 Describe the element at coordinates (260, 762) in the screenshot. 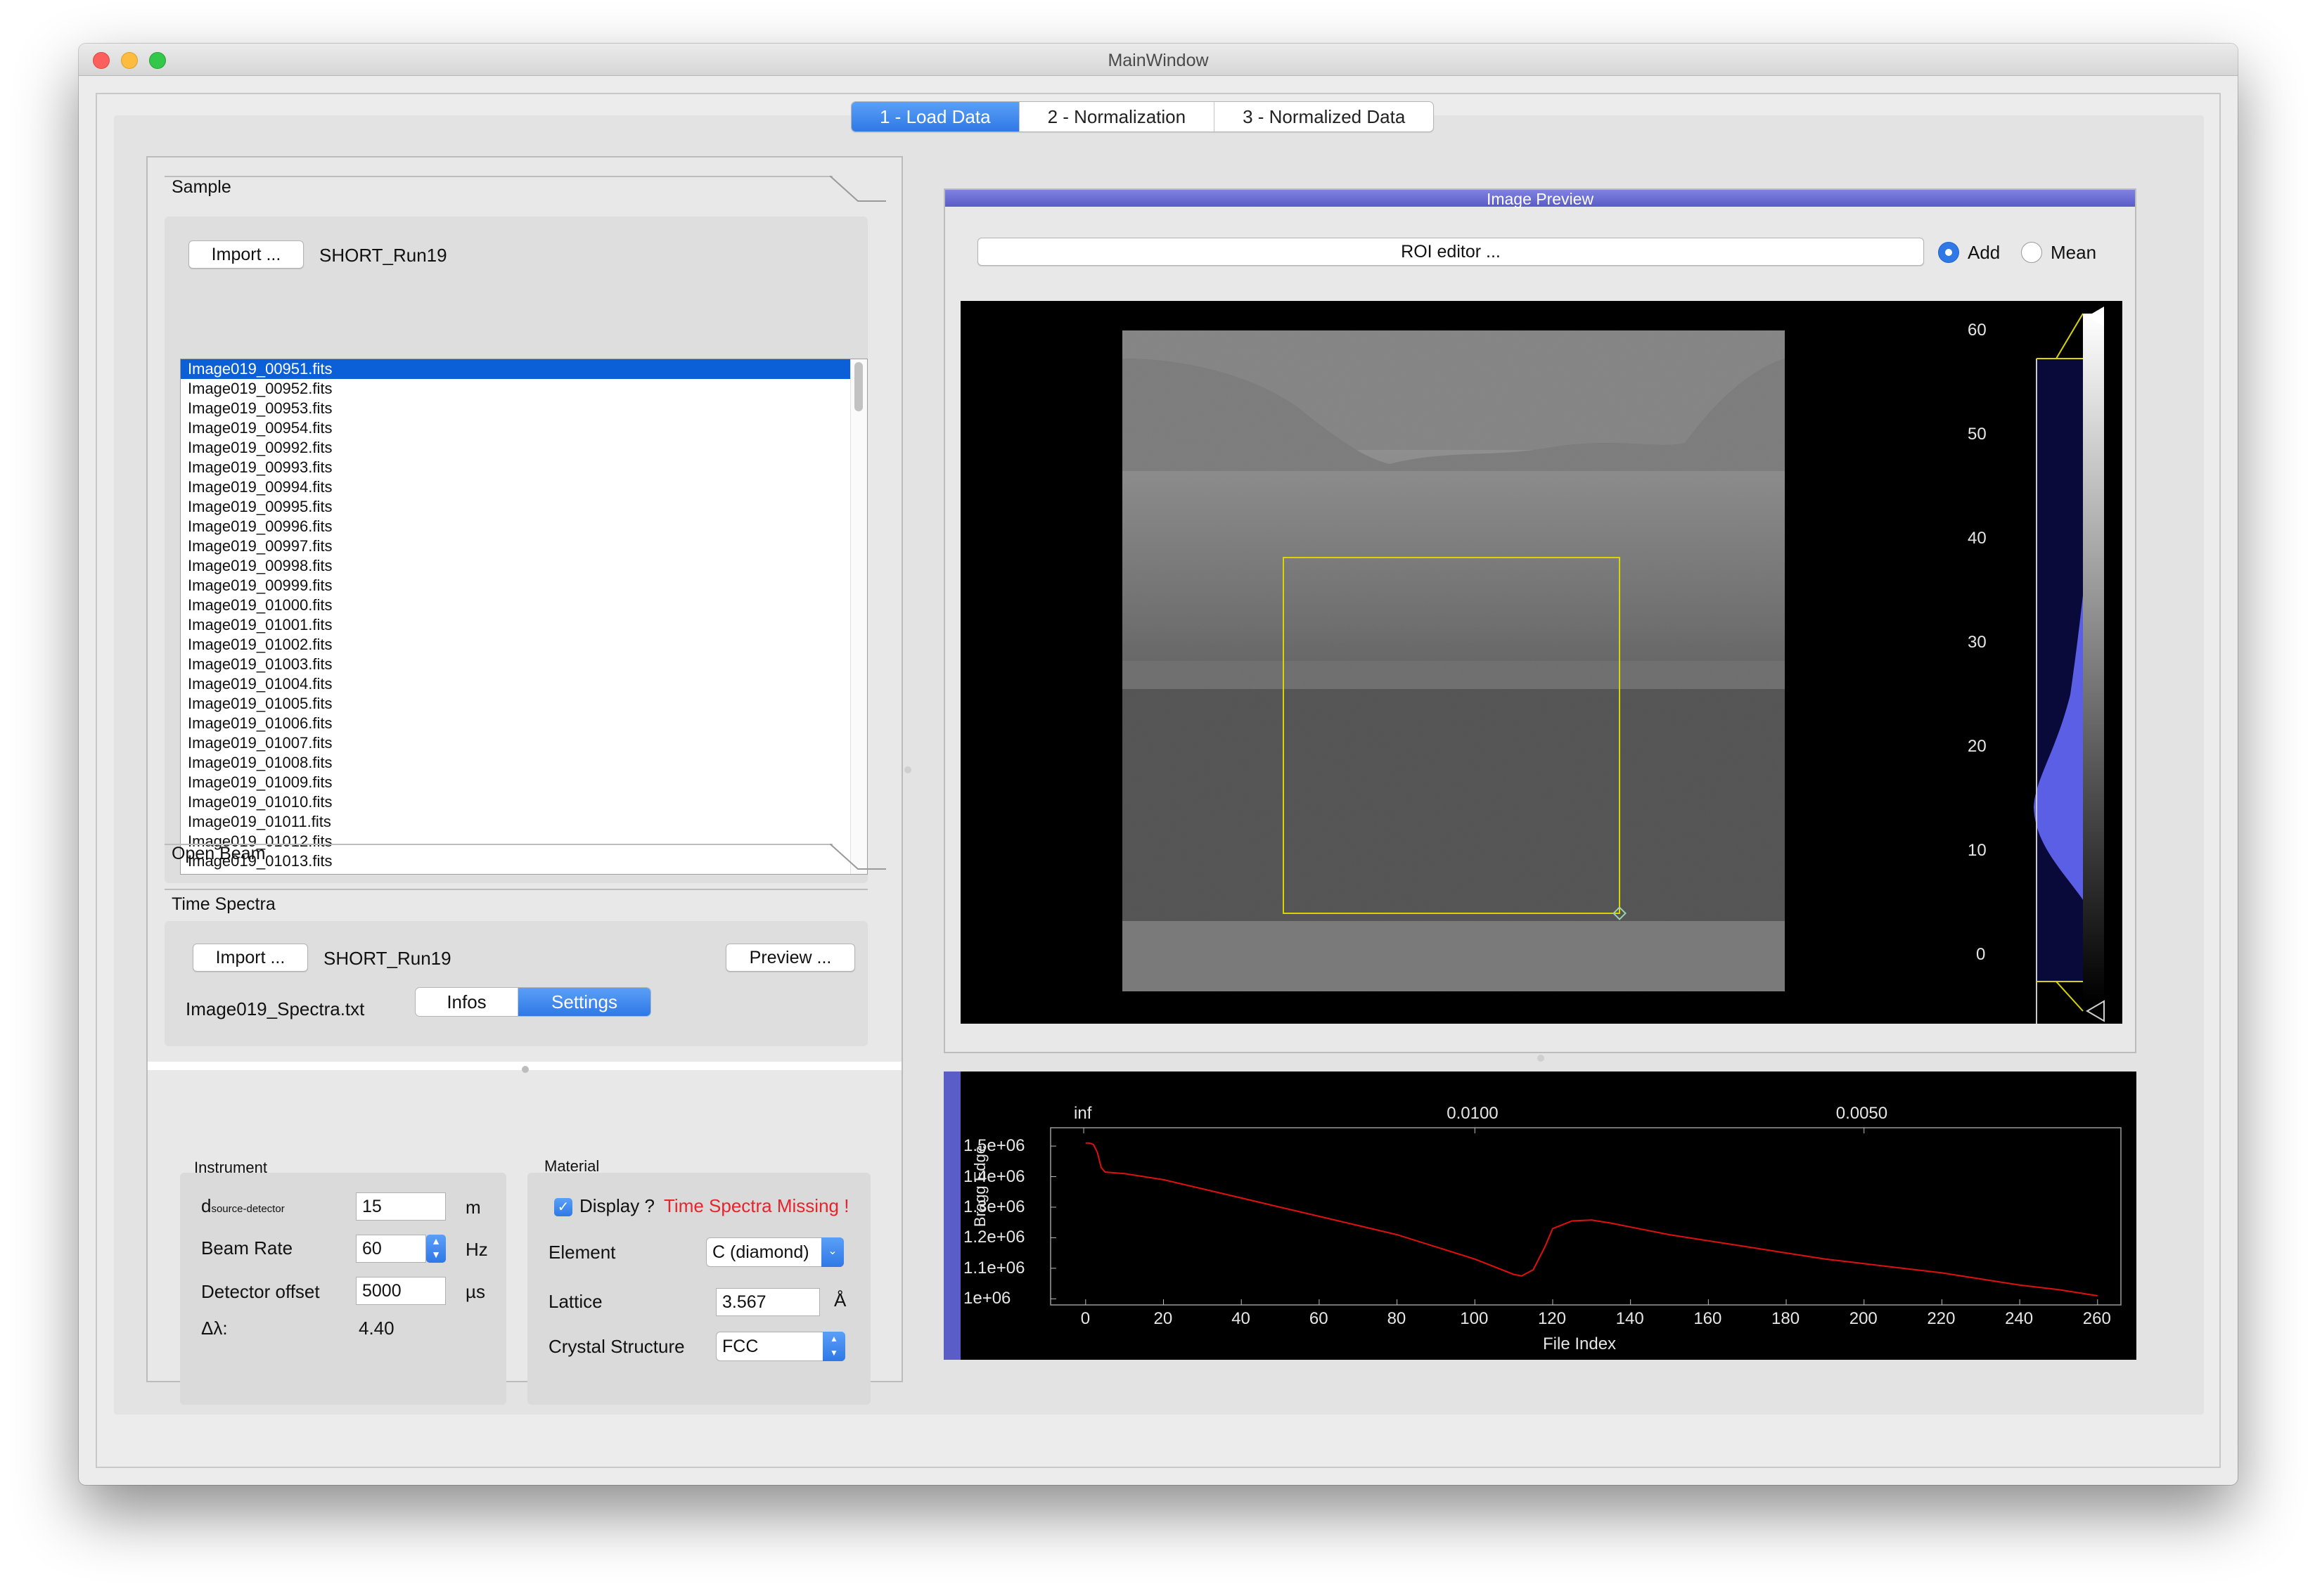

I see `list-item: Image019_01008.fits` at that location.